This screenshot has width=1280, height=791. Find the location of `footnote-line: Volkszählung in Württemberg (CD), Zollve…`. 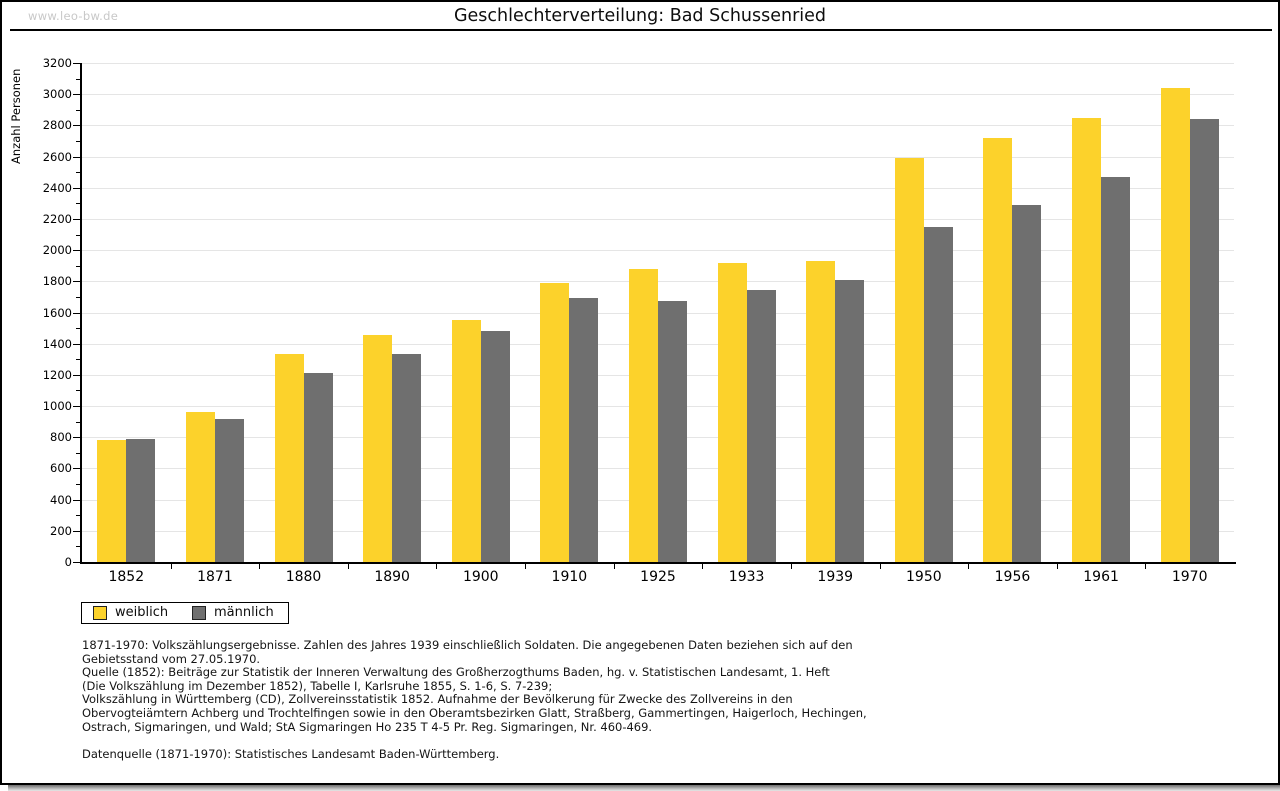

footnote-line: Volkszählung in Württemberg (CD), Zollve… is located at coordinates (437, 699).